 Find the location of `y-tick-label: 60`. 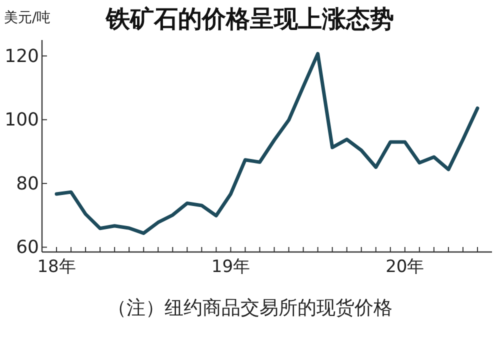

y-tick-label: 60 is located at coordinates (27, 247).